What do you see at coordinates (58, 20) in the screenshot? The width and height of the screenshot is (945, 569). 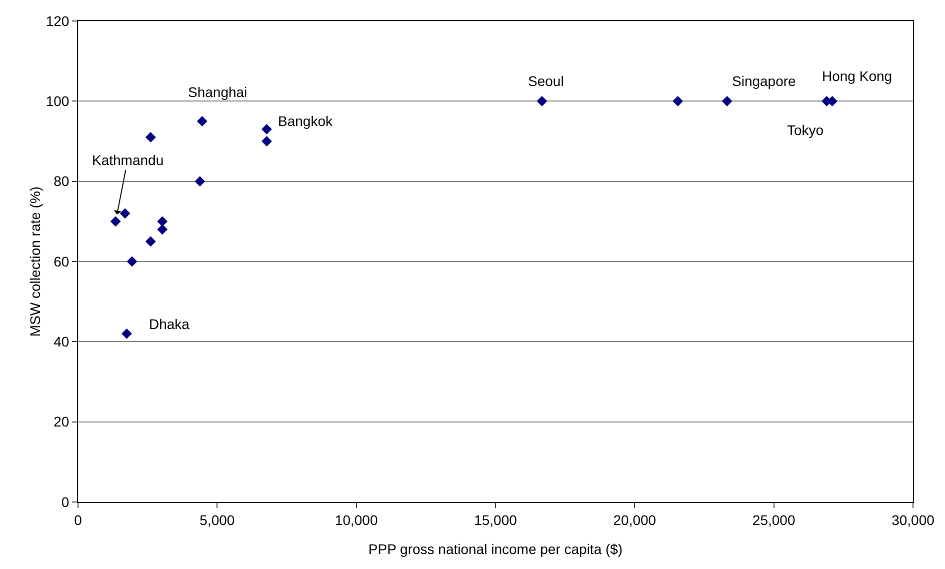 I see `y-tick-label: 120` at bounding box center [58, 20].